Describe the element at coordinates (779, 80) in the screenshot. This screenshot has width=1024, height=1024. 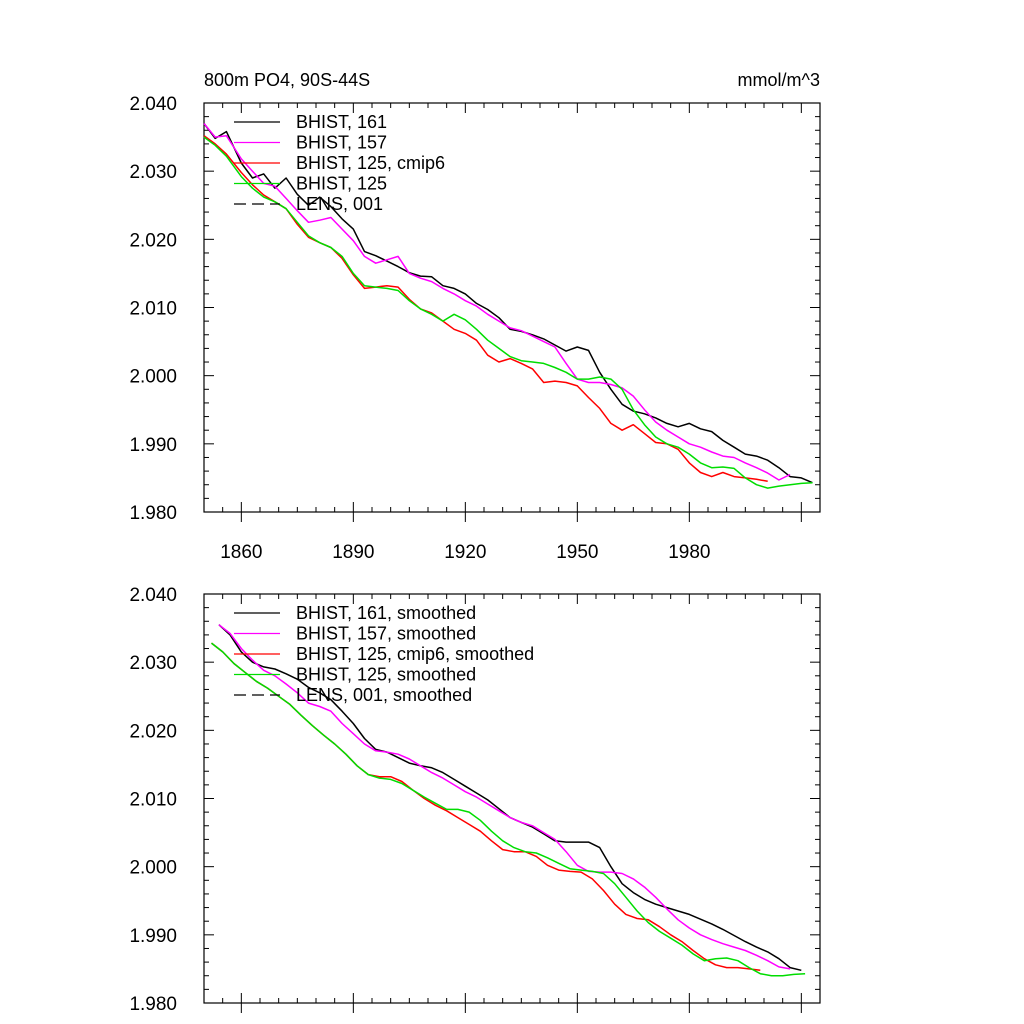
I see `units-label: mmol/m^3` at that location.